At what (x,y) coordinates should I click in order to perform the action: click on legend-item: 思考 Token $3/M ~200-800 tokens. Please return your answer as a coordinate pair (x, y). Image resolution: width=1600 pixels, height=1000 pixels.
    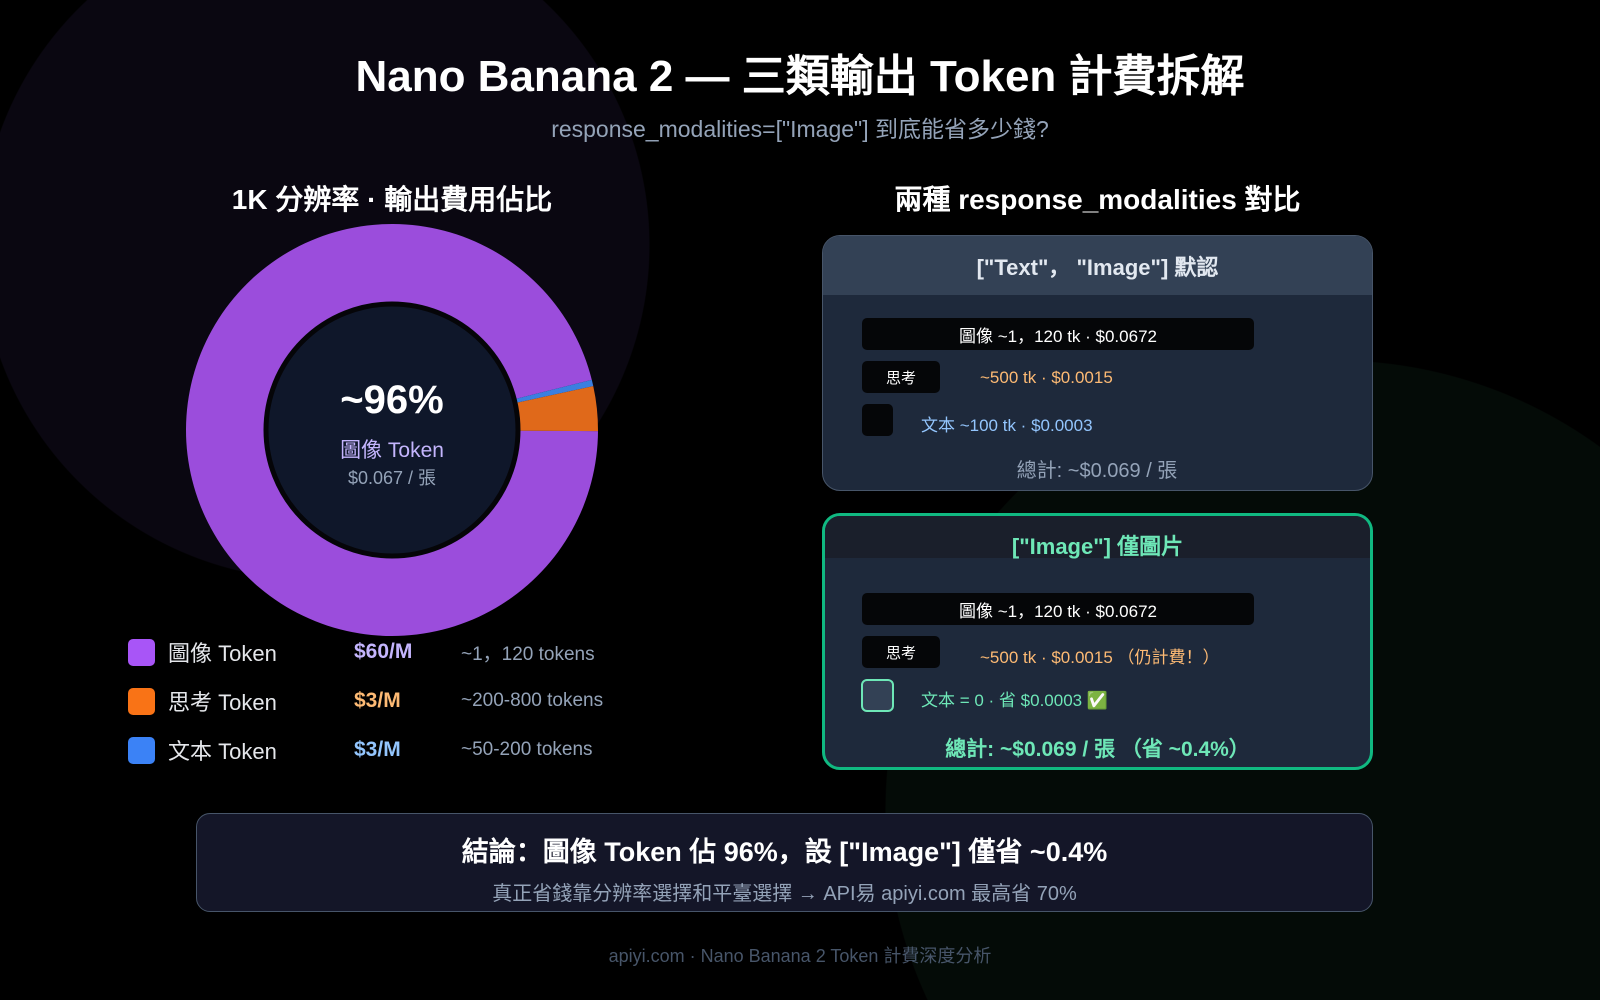
    Looking at the image, I should click on (388, 701).